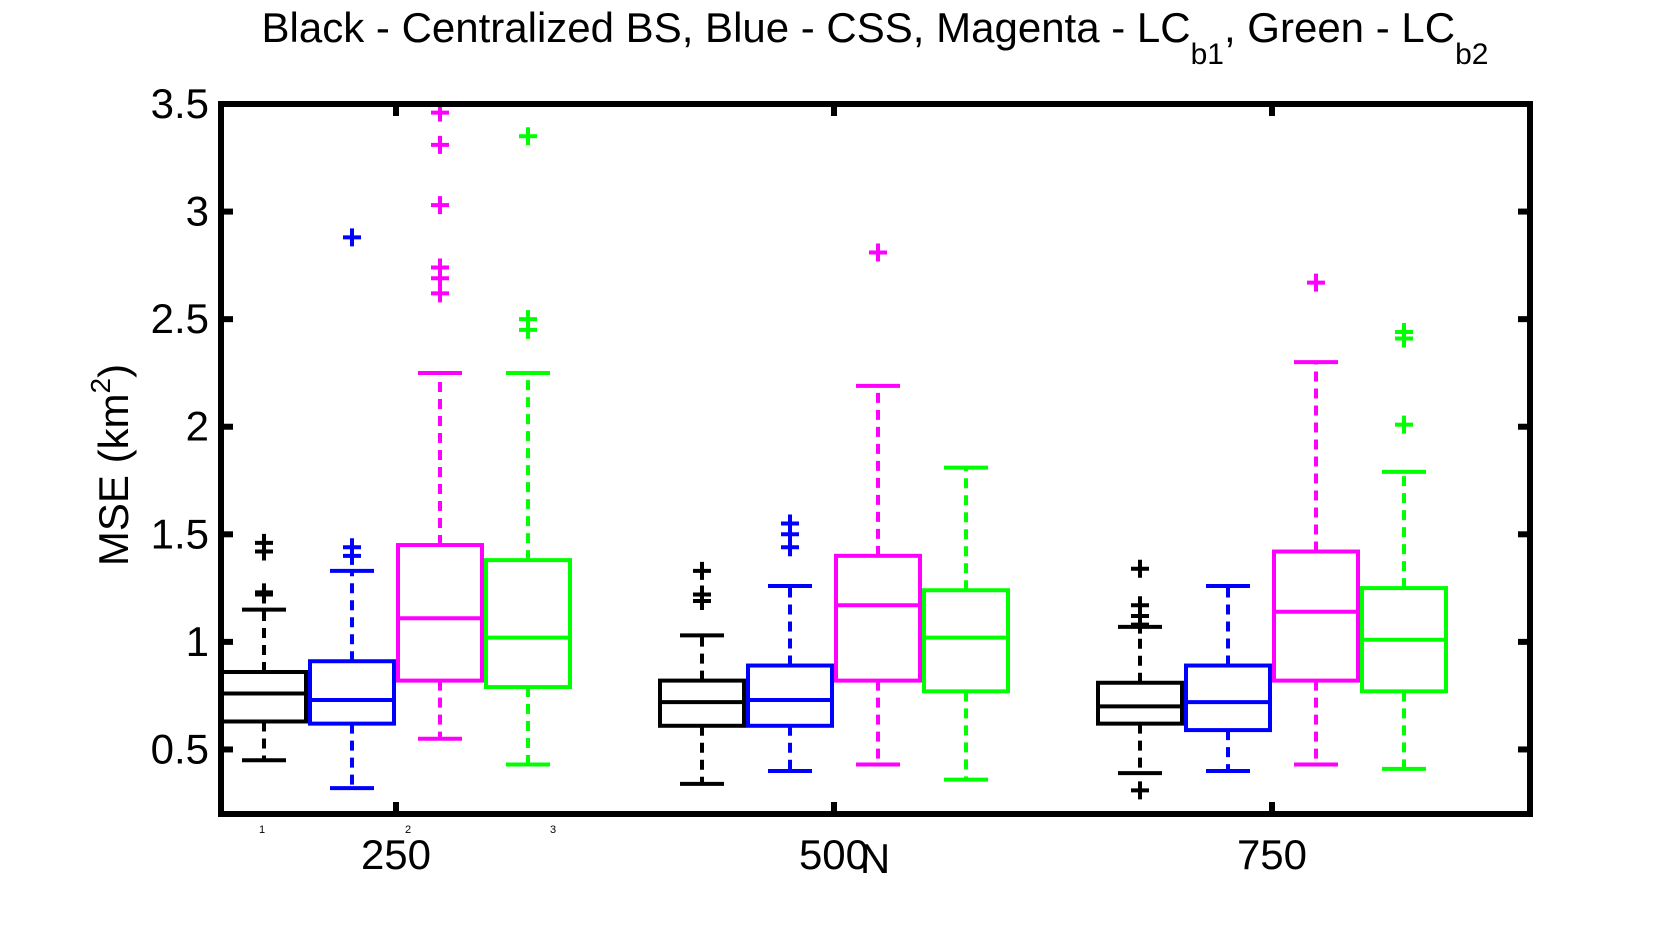 This screenshot has height=933, width=1680. Describe the element at coordinates (408, 830) in the screenshot. I see `minor-tick-label: 2` at that location.